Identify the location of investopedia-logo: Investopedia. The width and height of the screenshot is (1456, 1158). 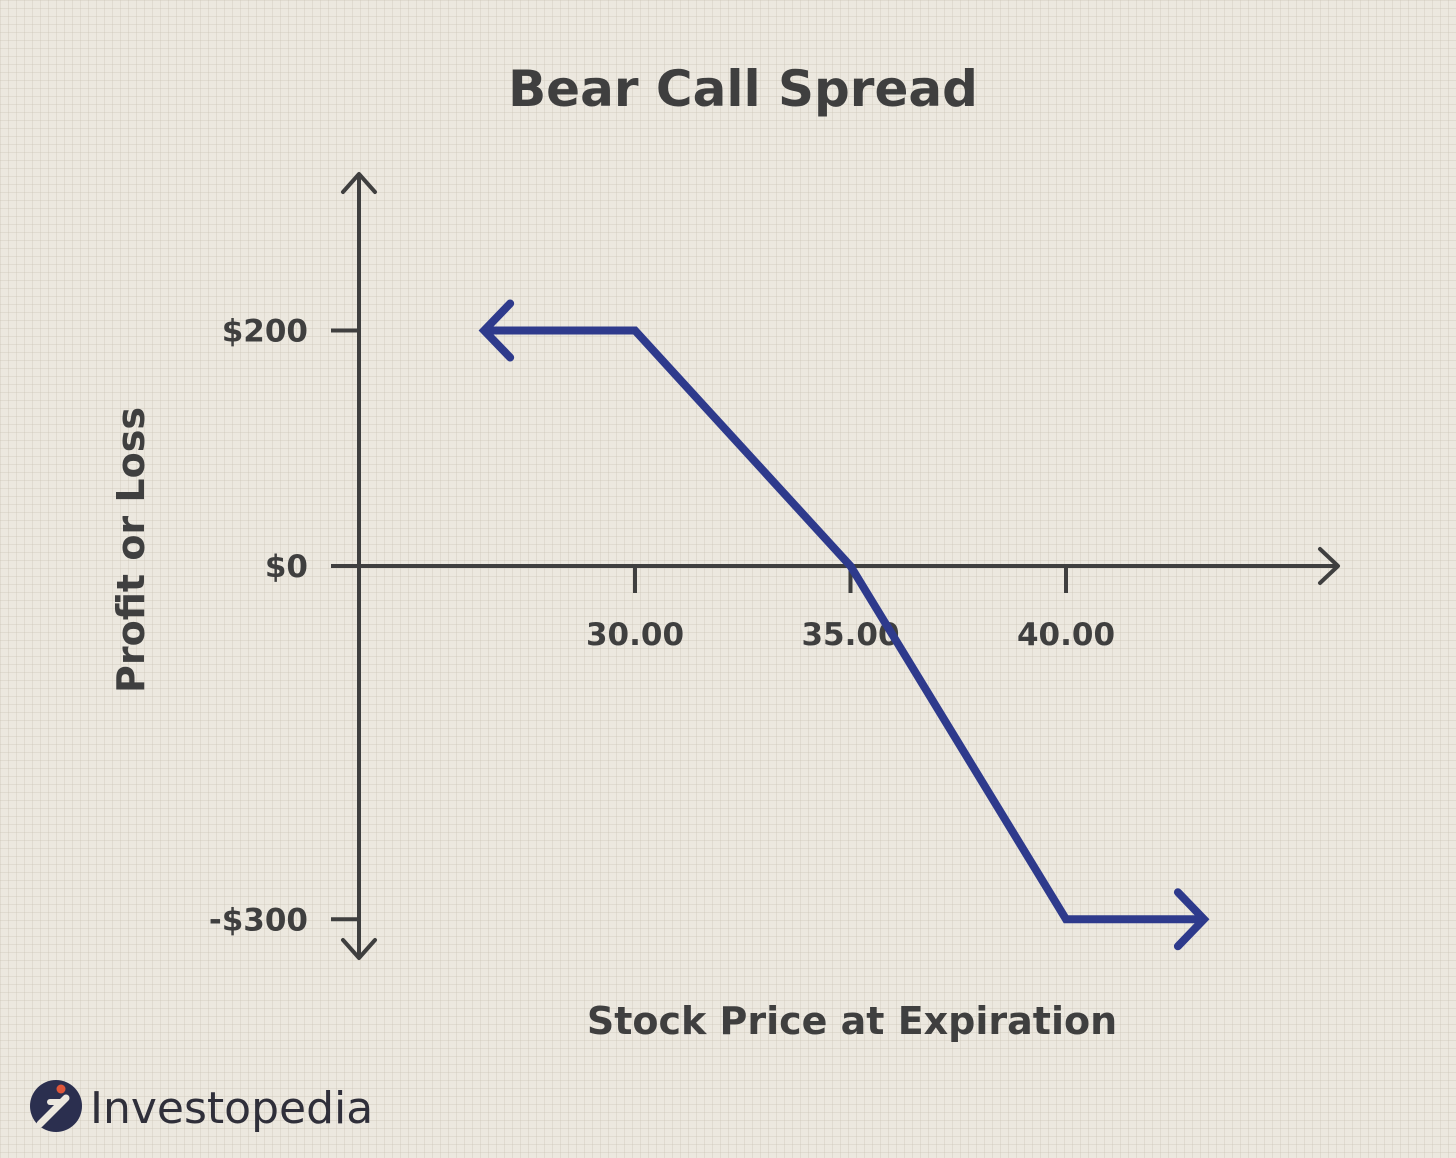
(201, 1107).